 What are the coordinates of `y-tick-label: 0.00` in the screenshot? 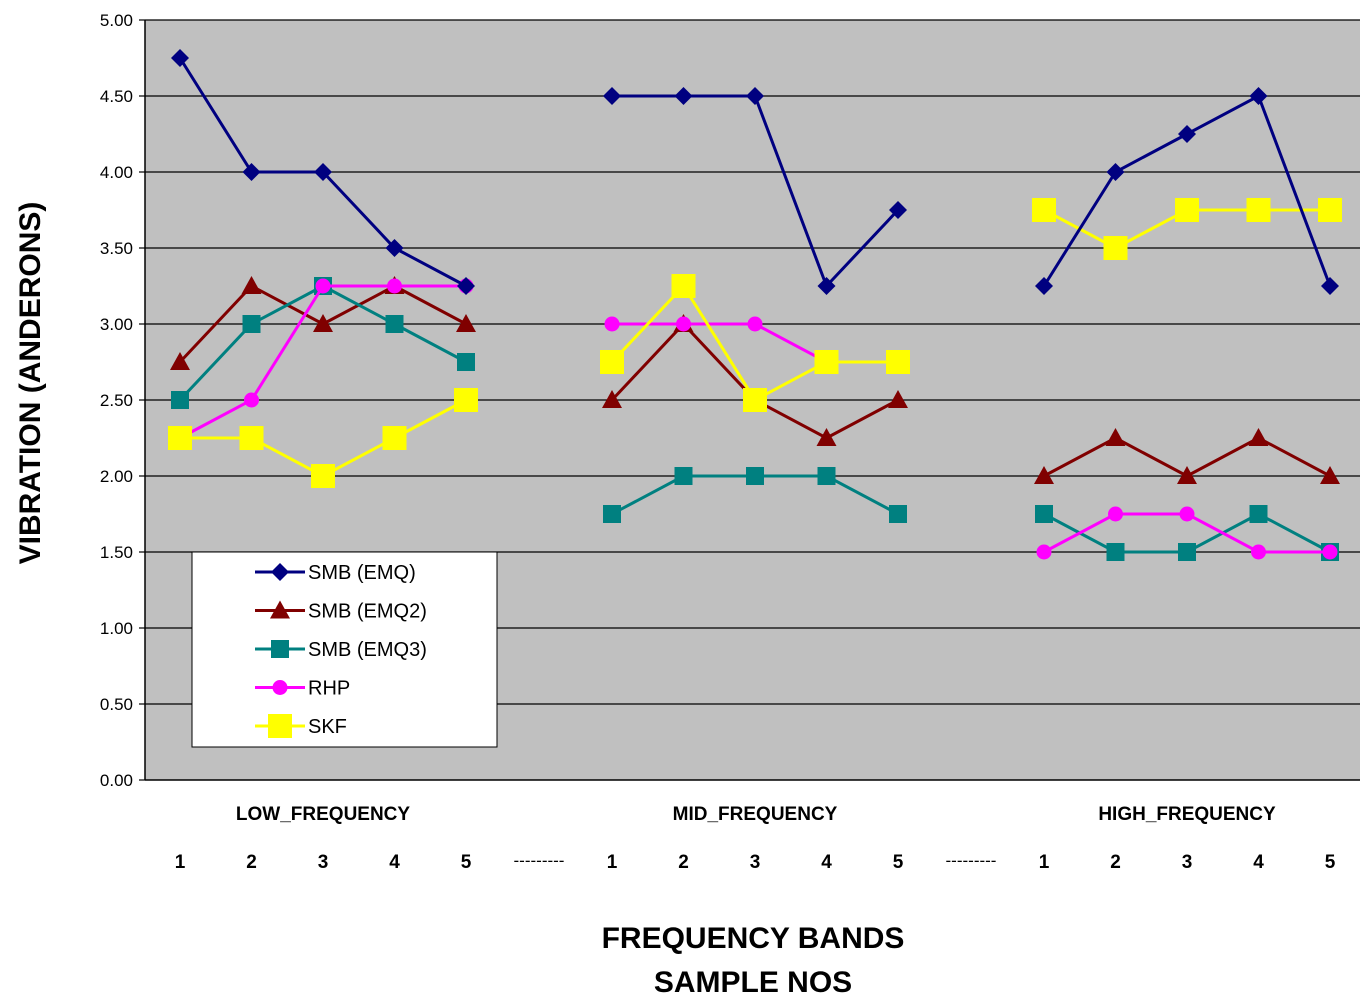 It's located at (116, 780).